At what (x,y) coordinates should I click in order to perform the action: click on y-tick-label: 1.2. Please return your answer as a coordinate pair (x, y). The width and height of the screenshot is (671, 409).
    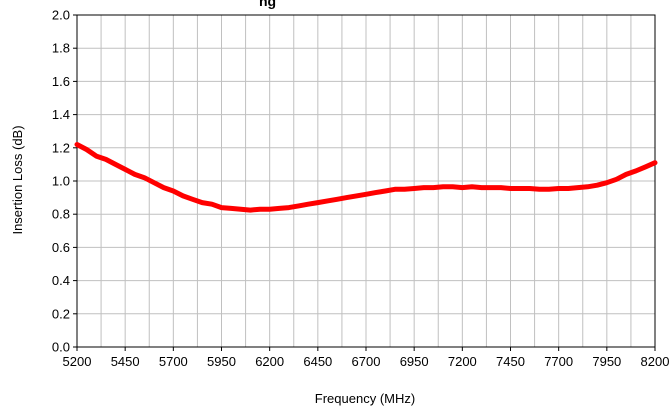
    Looking at the image, I should click on (61, 147).